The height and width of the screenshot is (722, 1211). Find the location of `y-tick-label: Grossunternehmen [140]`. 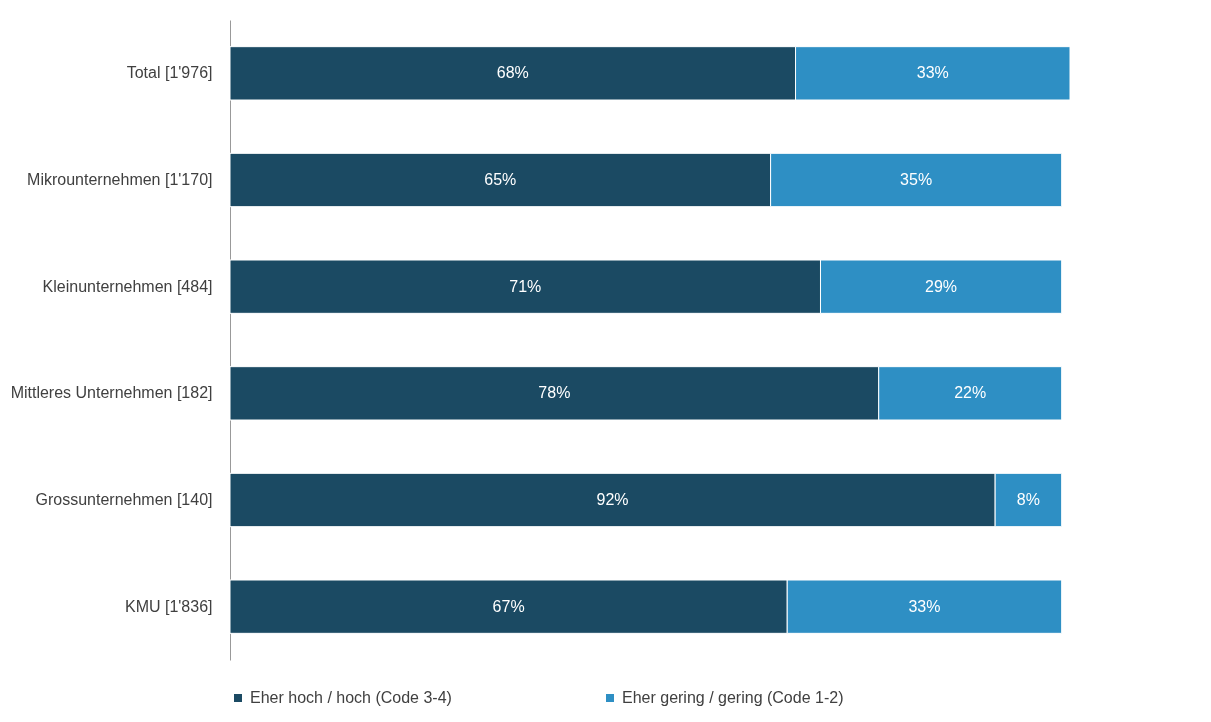

y-tick-label: Grossunternehmen [140] is located at coordinates (124, 499).